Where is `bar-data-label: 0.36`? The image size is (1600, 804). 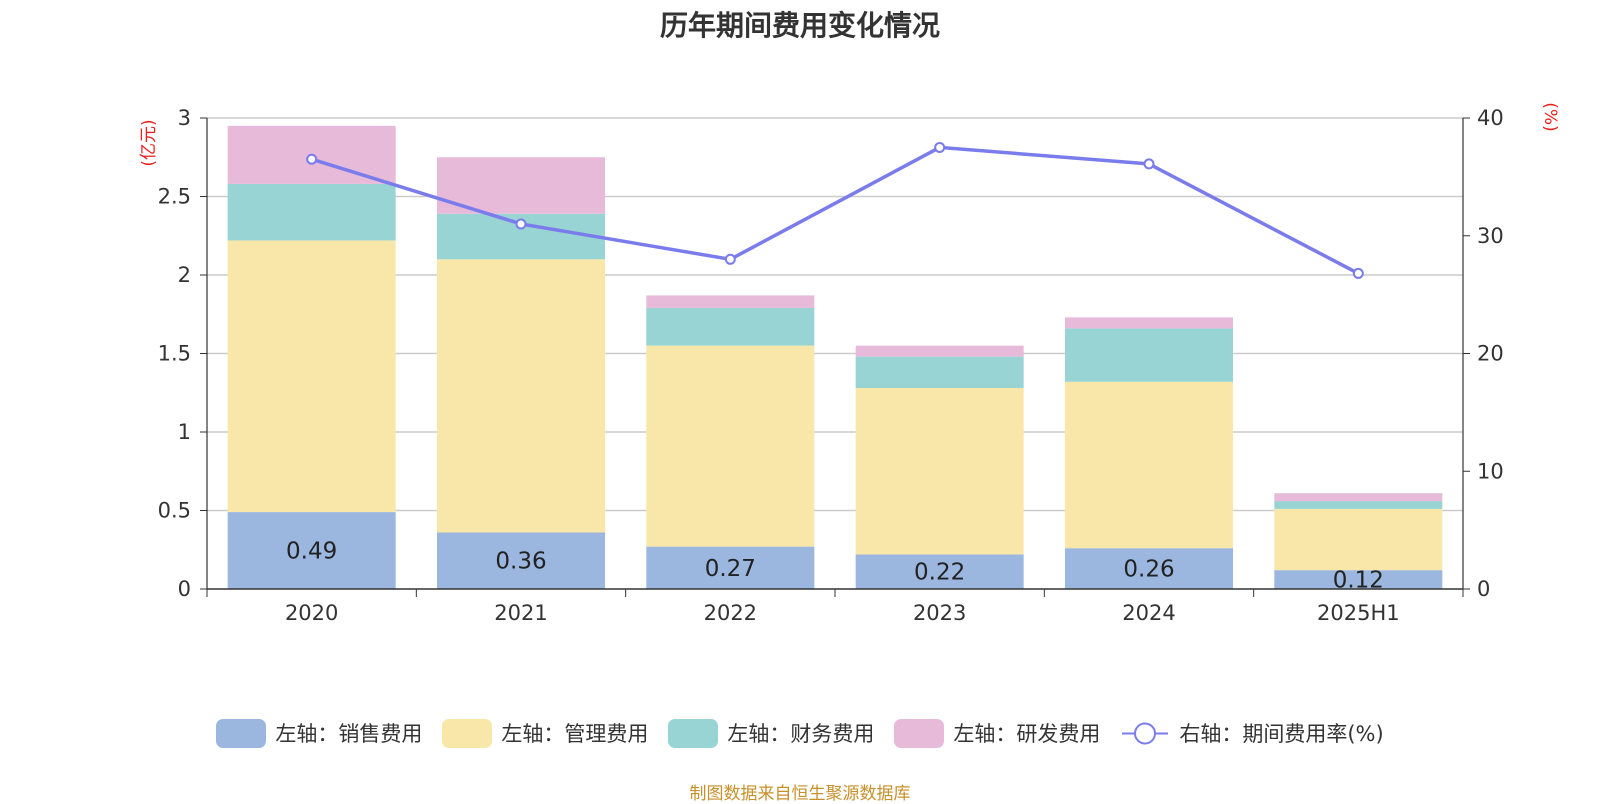 bar-data-label: 0.36 is located at coordinates (520, 562).